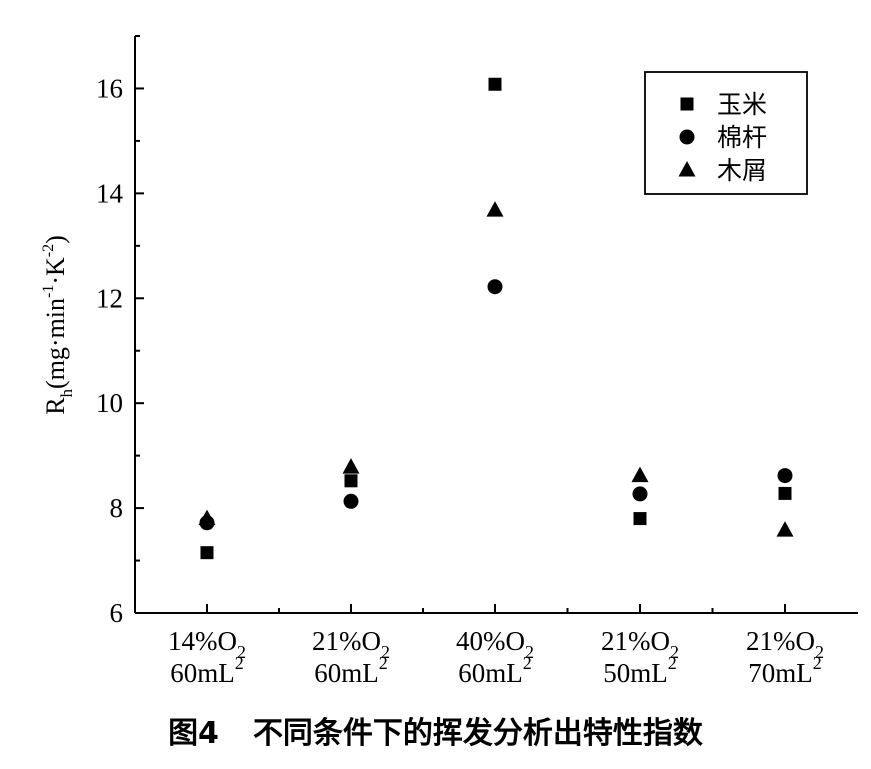 The image size is (871, 769). Describe the element at coordinates (48, 250) in the screenshot. I see `y-label-exponent-2: -2` at that location.